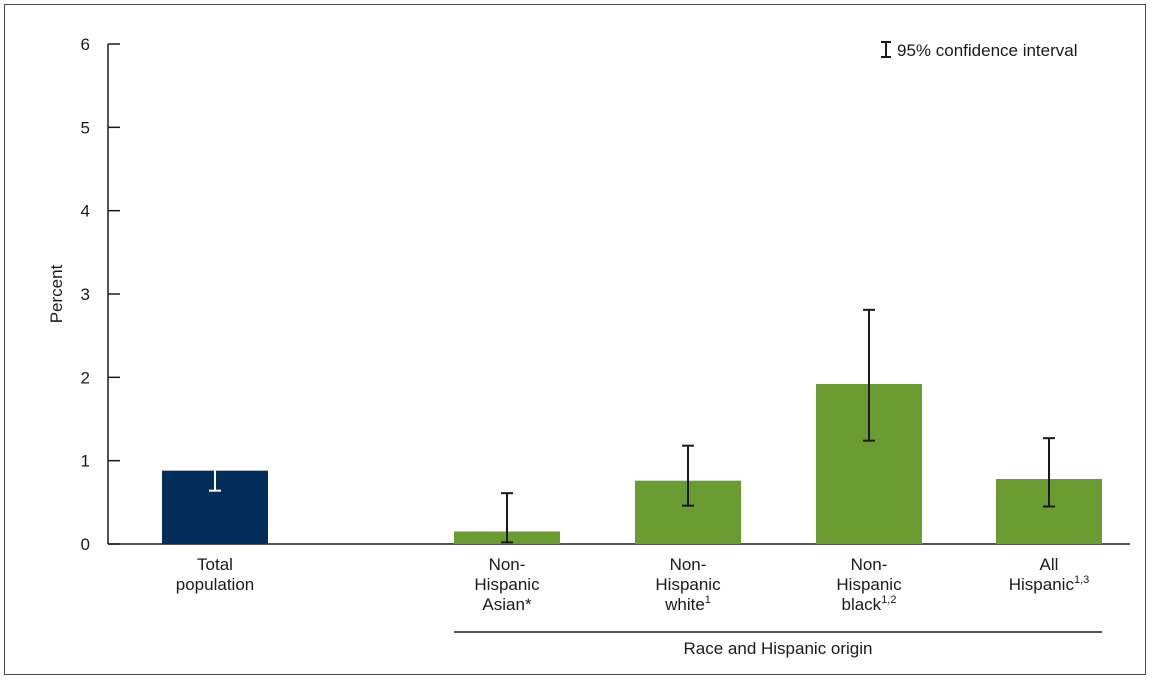 Image resolution: width=1152 pixels, height=679 pixels. Describe the element at coordinates (85, 461) in the screenshot. I see `y-tick-label: 1` at that location.